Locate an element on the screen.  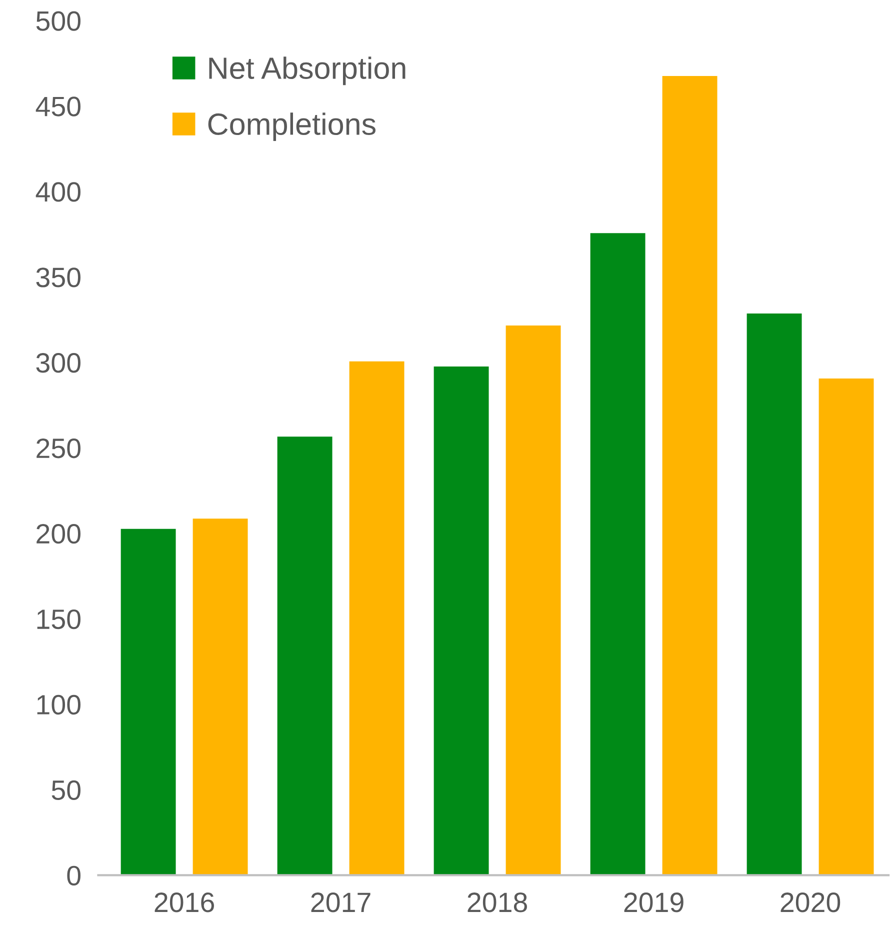
y-tick-label: 150 is located at coordinates (58, 619).